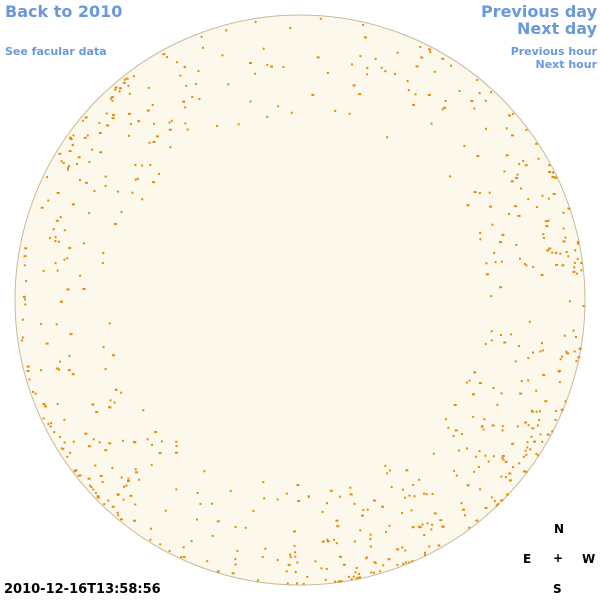  Describe the element at coordinates (557, 28) in the screenshot. I see `next-day-link: Next day` at that location.